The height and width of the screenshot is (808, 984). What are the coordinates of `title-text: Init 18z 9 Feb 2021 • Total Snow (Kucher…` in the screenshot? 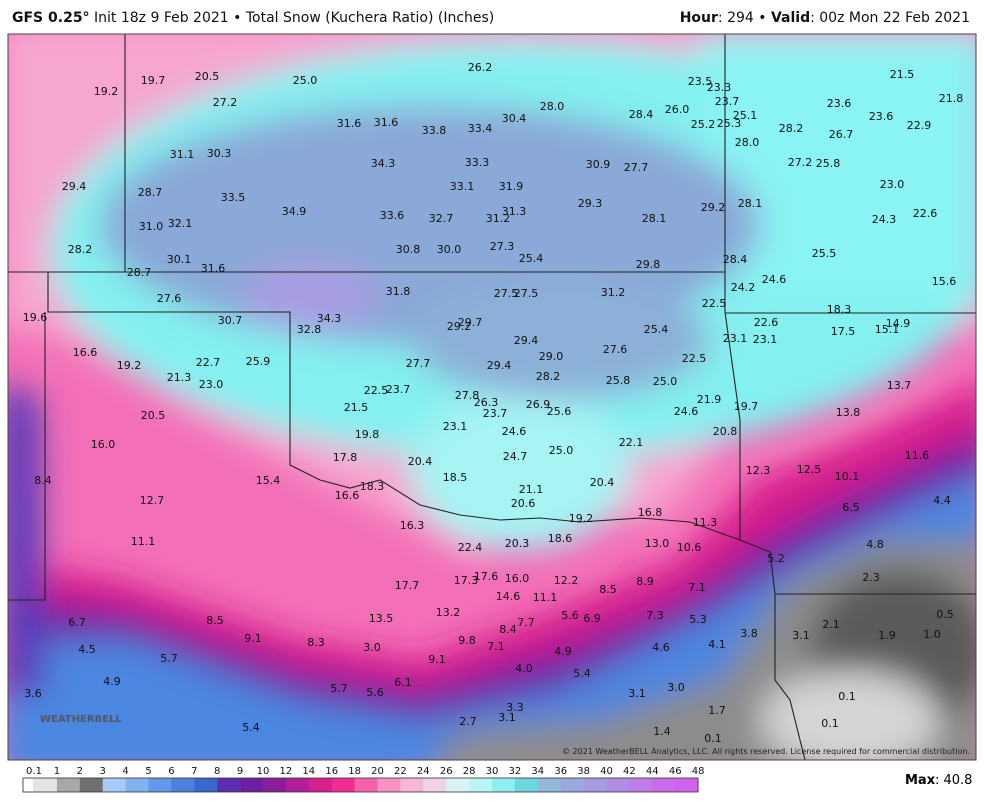 It's located at (294, 18).